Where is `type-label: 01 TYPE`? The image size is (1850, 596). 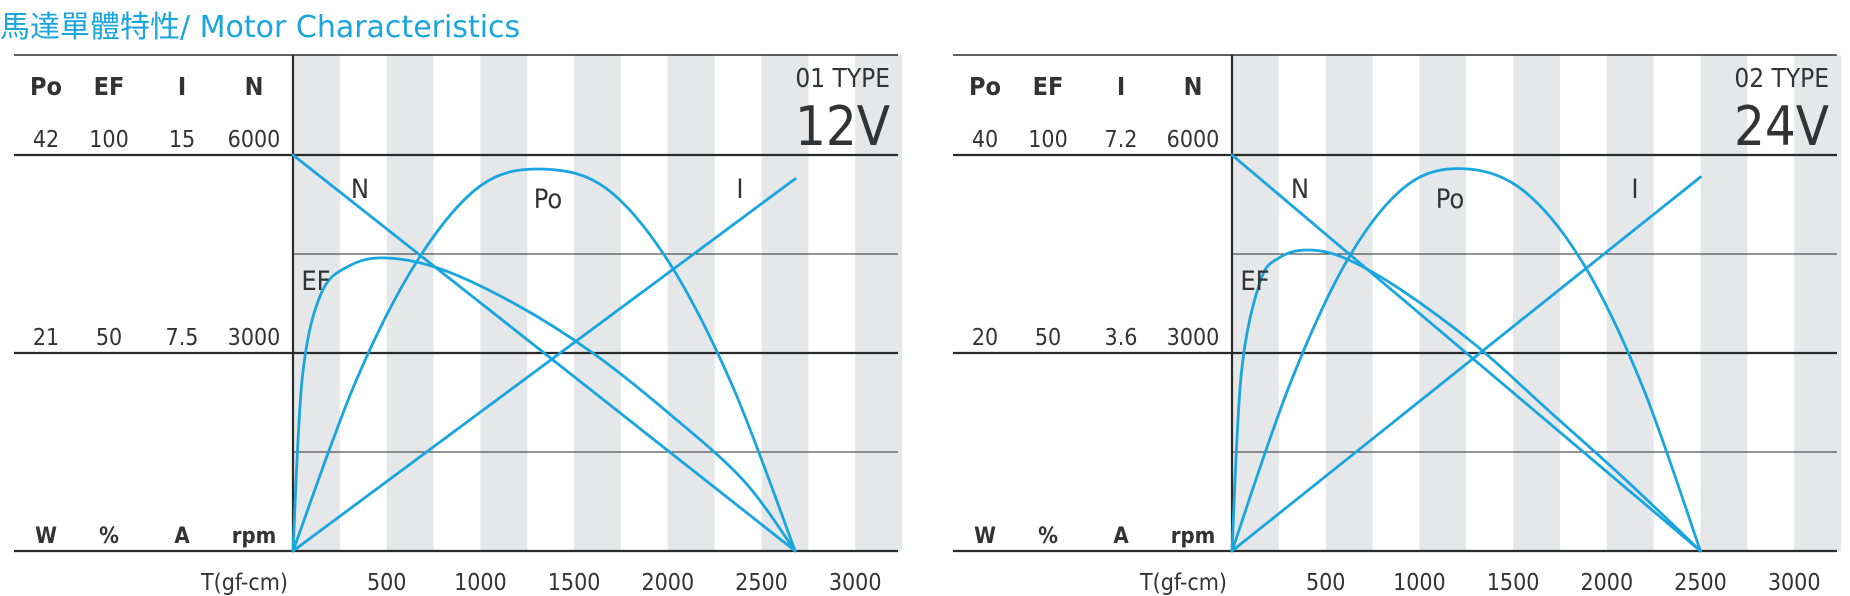 type-label: 01 TYPE is located at coordinates (842, 79).